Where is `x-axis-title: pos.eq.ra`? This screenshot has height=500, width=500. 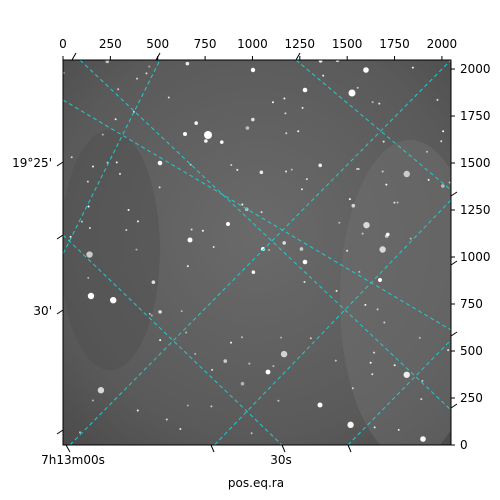 x-axis-title: pos.eq.ra is located at coordinates (256, 483).